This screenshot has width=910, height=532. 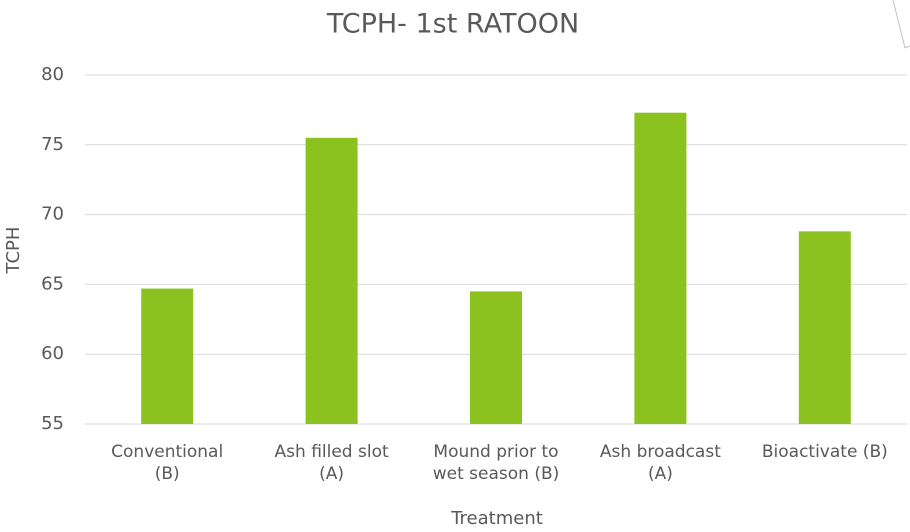 I want to click on x-axis-label: Treatment, so click(x=496, y=518).